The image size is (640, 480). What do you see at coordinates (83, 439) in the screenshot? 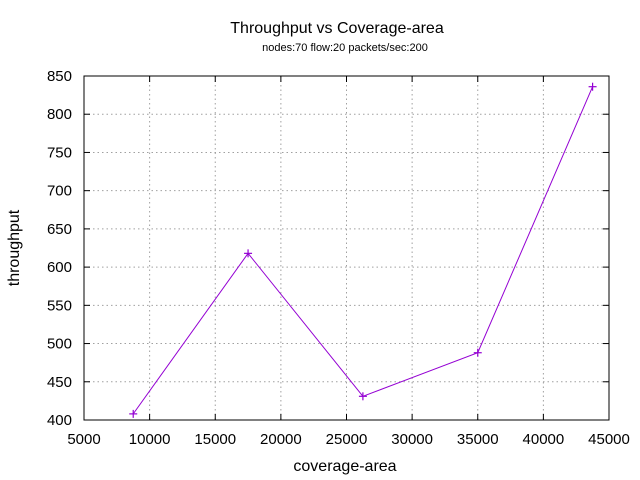
I see `x-tick-label: 5000` at bounding box center [83, 439].